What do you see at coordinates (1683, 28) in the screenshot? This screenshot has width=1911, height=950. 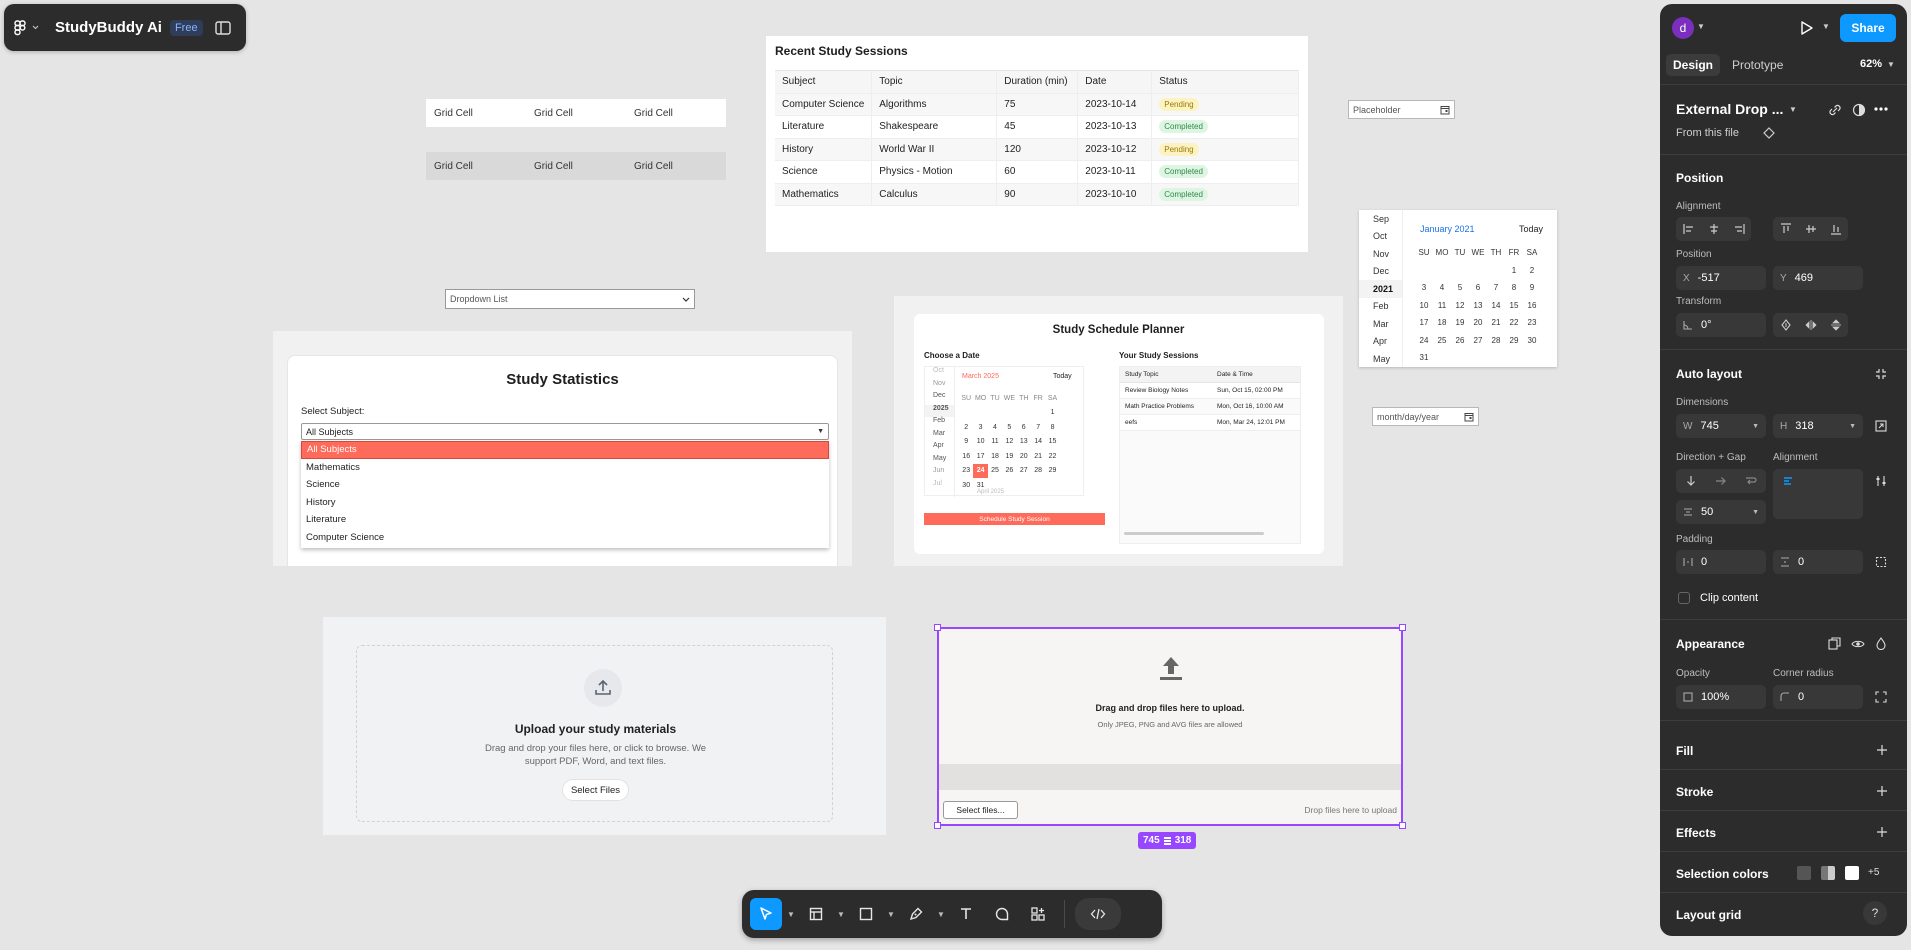 I see `user-avatar: d` at bounding box center [1683, 28].